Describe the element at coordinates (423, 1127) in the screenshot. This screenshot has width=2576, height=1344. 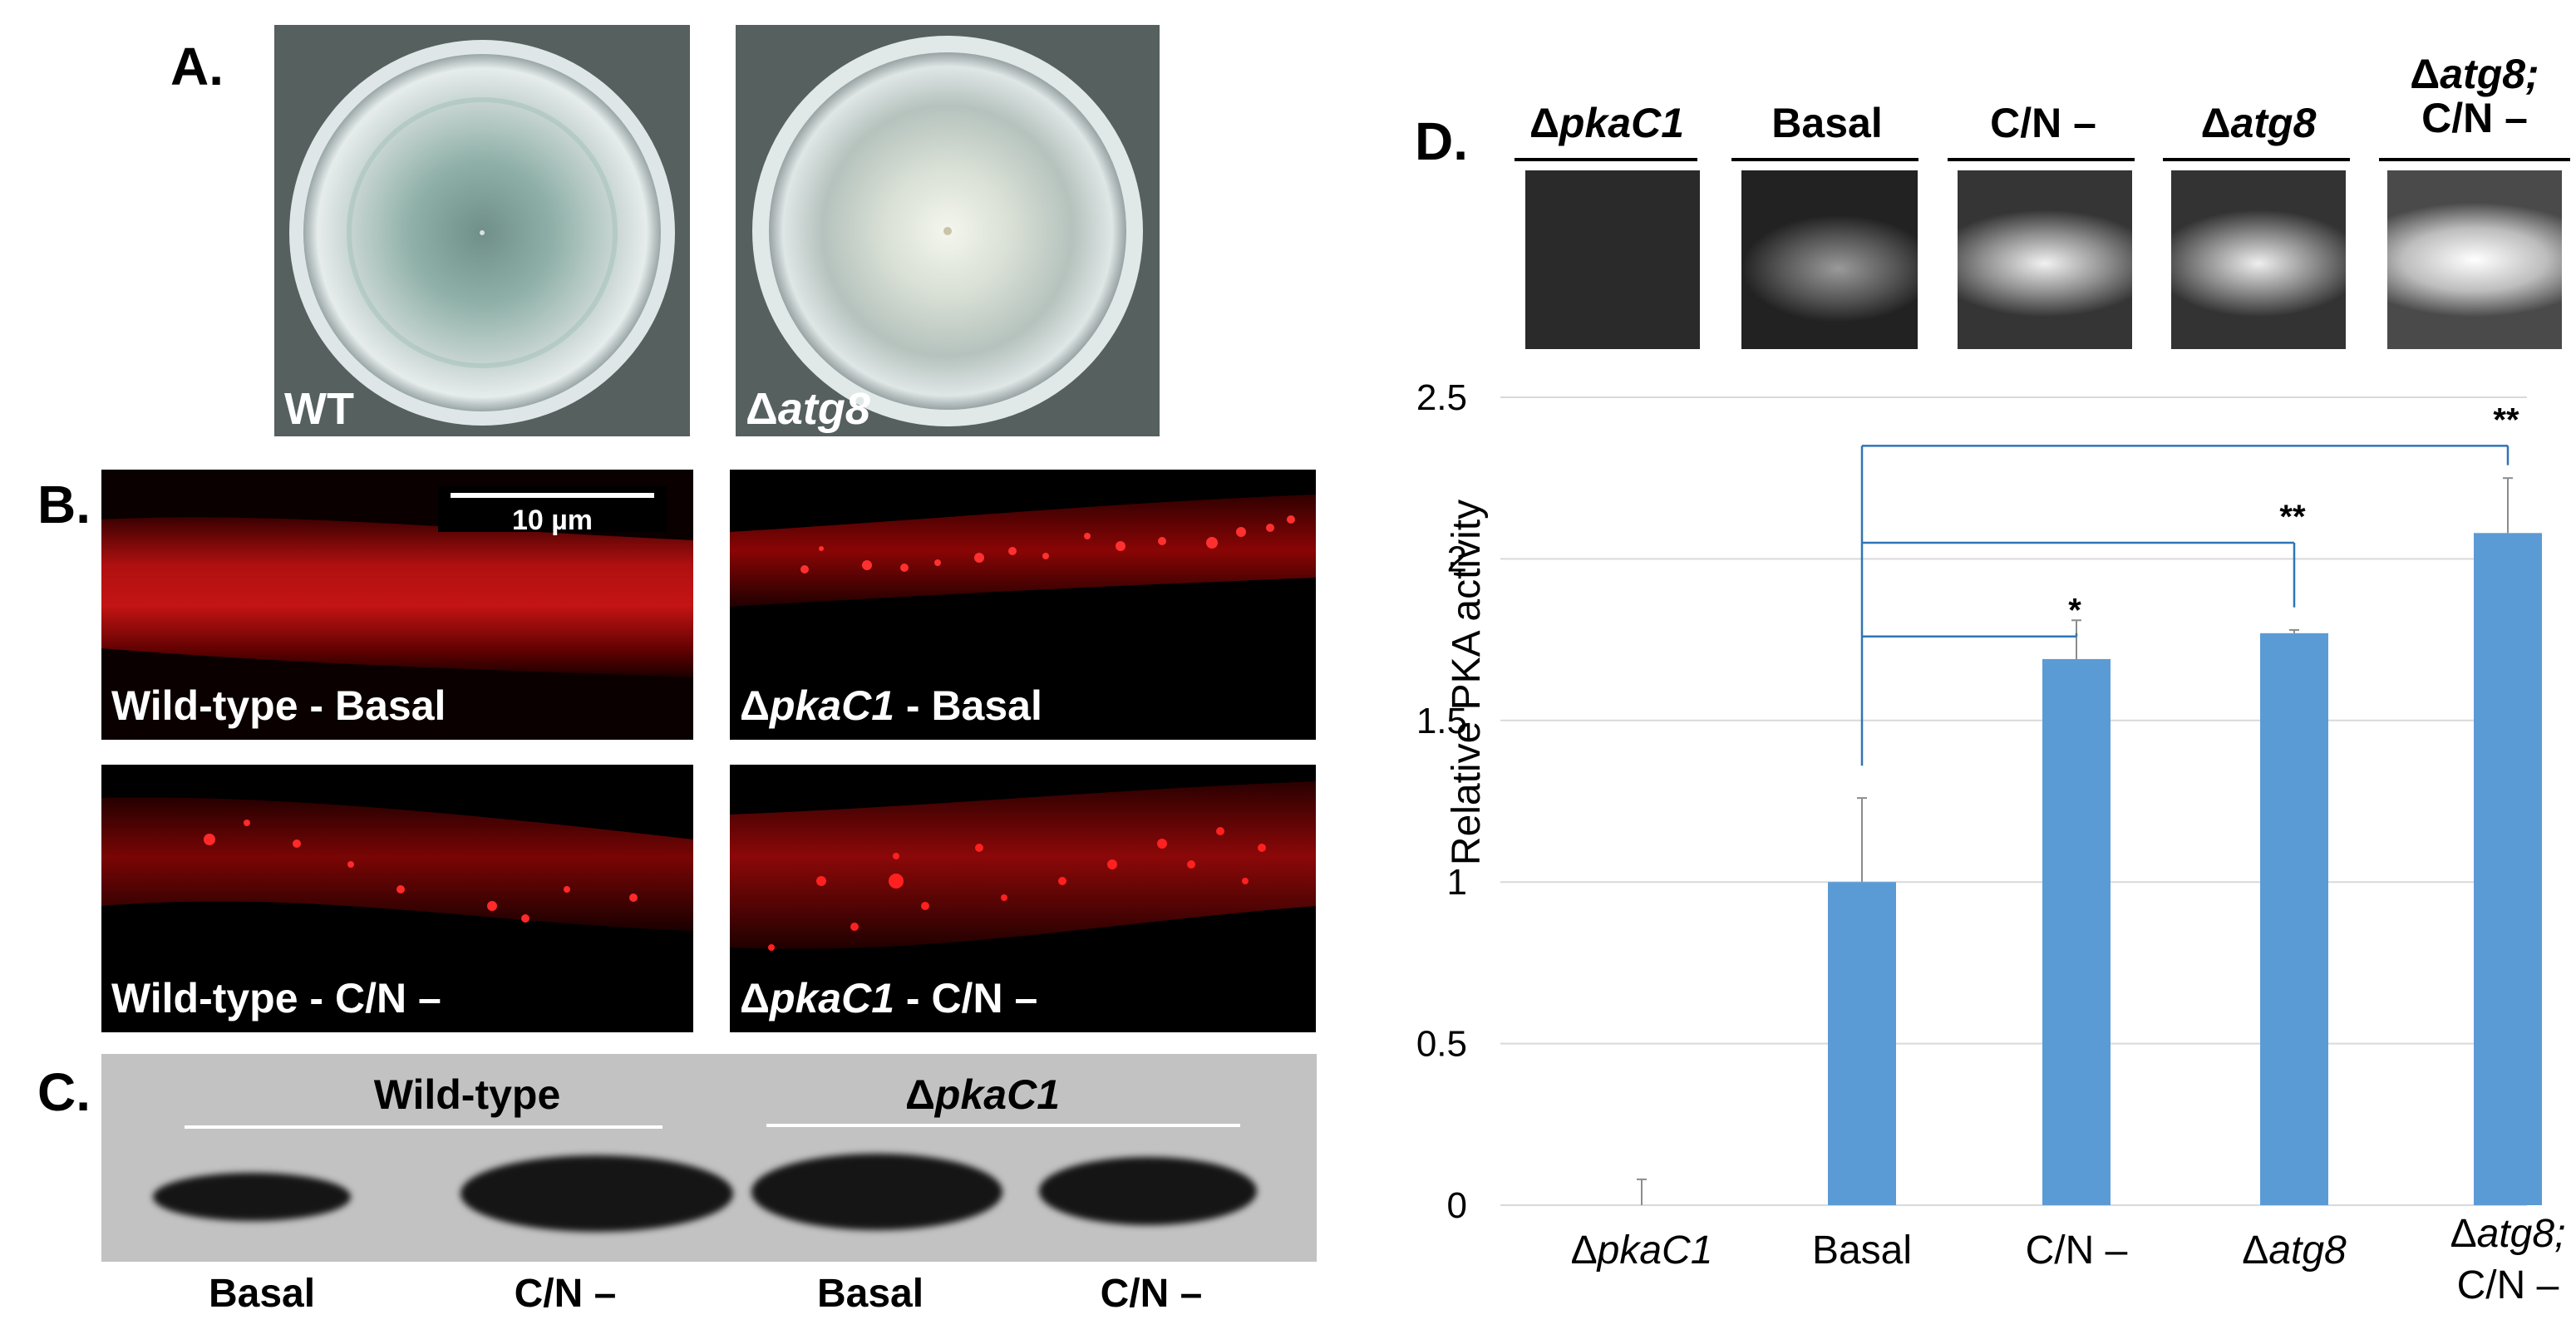
I see `blot-group-wt-line` at that location.